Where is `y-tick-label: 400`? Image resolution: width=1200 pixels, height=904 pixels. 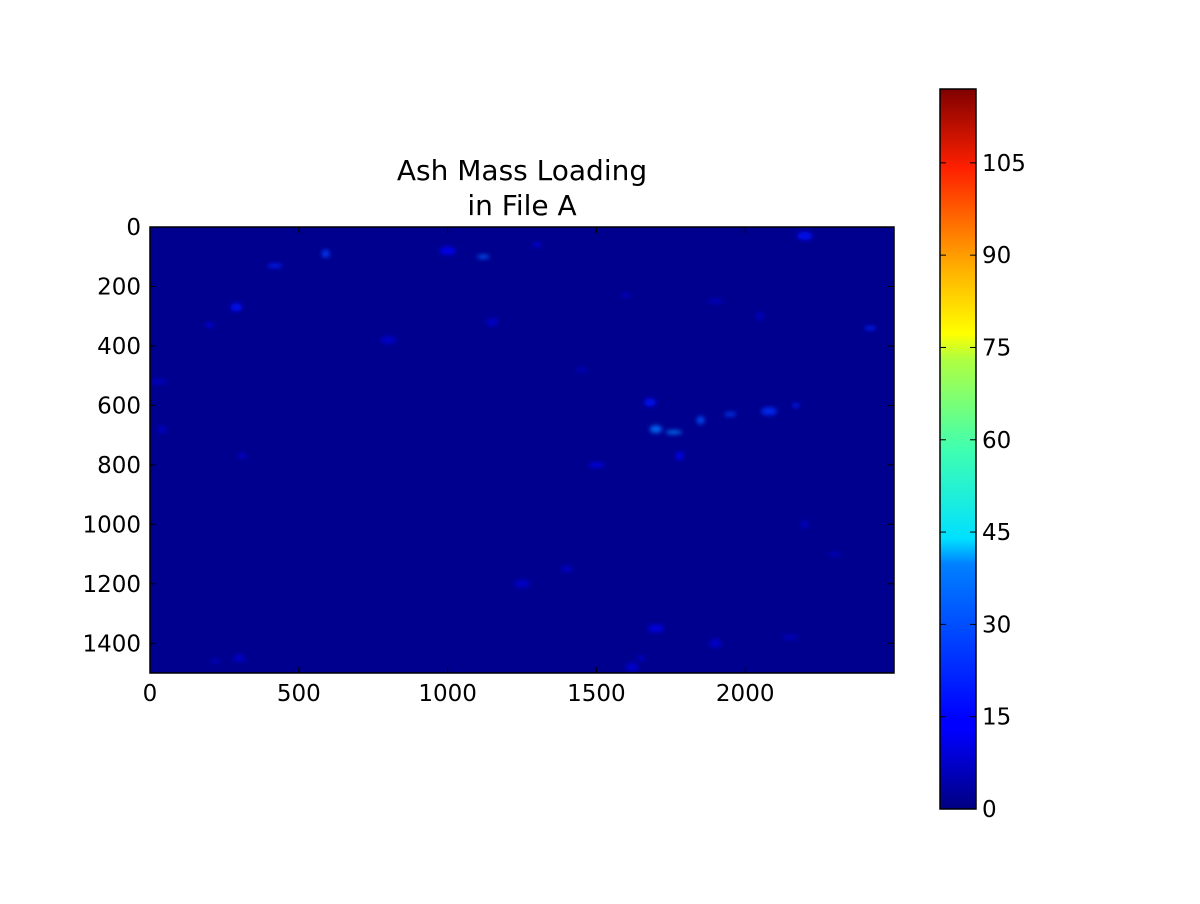 y-tick-label: 400 is located at coordinates (119, 347).